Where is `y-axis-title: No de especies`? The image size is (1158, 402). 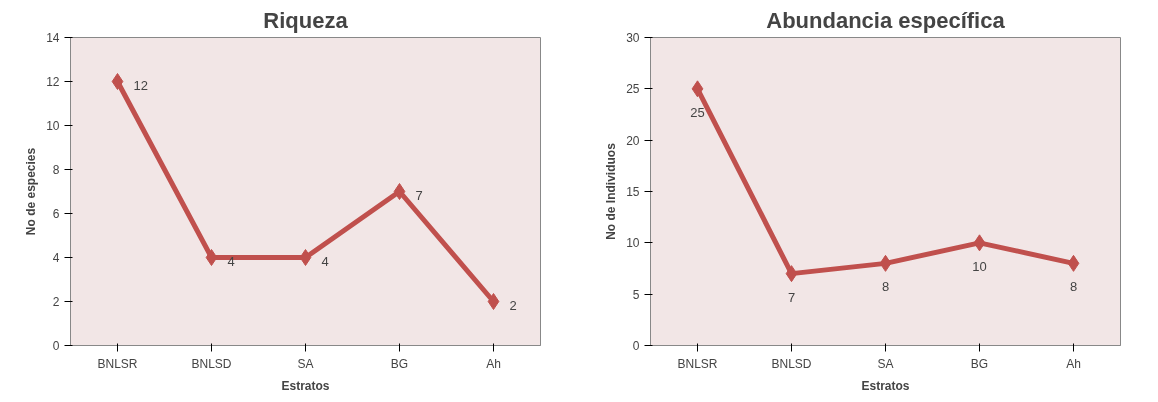
y-axis-title: No de especies is located at coordinates (31, 191).